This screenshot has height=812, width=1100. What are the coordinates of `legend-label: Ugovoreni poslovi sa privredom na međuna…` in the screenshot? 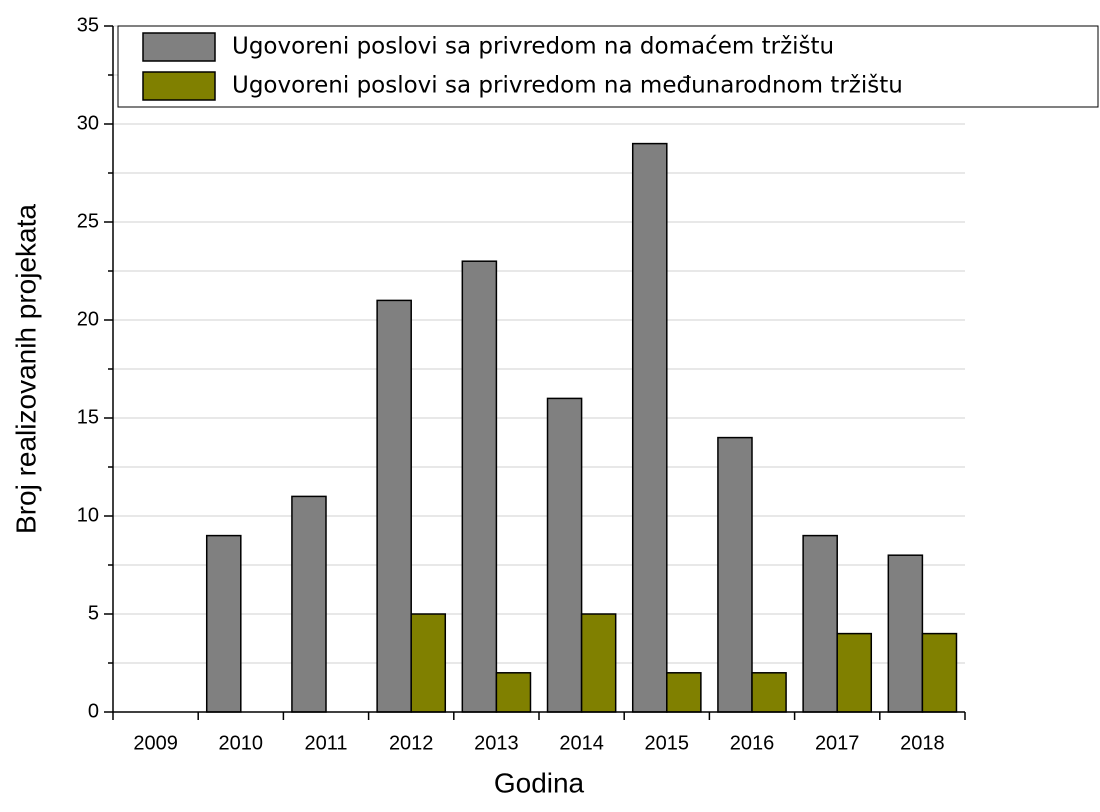 It's located at (567, 86).